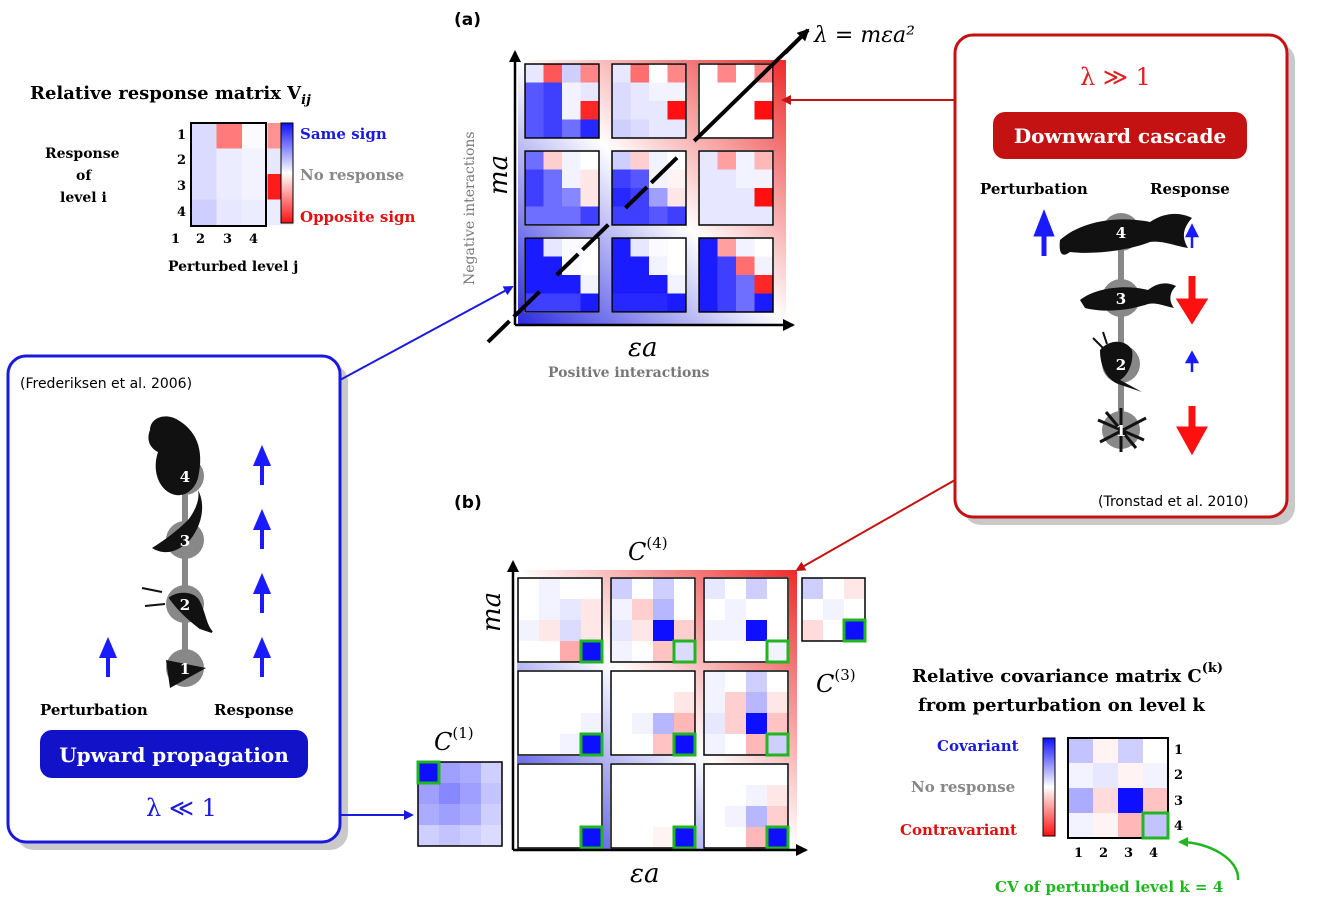 This screenshot has width=1319, height=901. I want to click on upward-propagation-button, so click(174, 754).